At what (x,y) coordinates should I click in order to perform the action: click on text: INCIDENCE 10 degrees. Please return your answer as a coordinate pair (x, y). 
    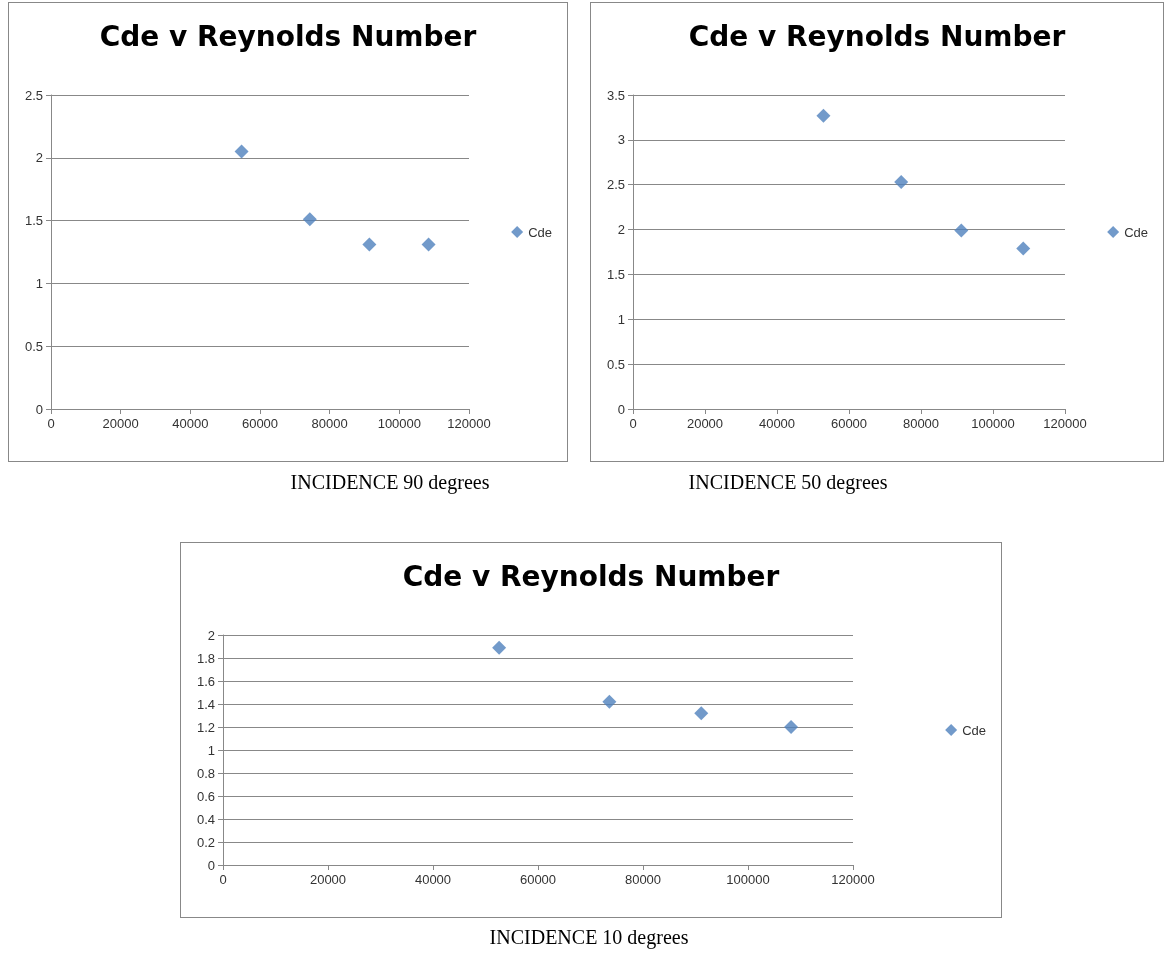
    Looking at the image, I should click on (589, 937).